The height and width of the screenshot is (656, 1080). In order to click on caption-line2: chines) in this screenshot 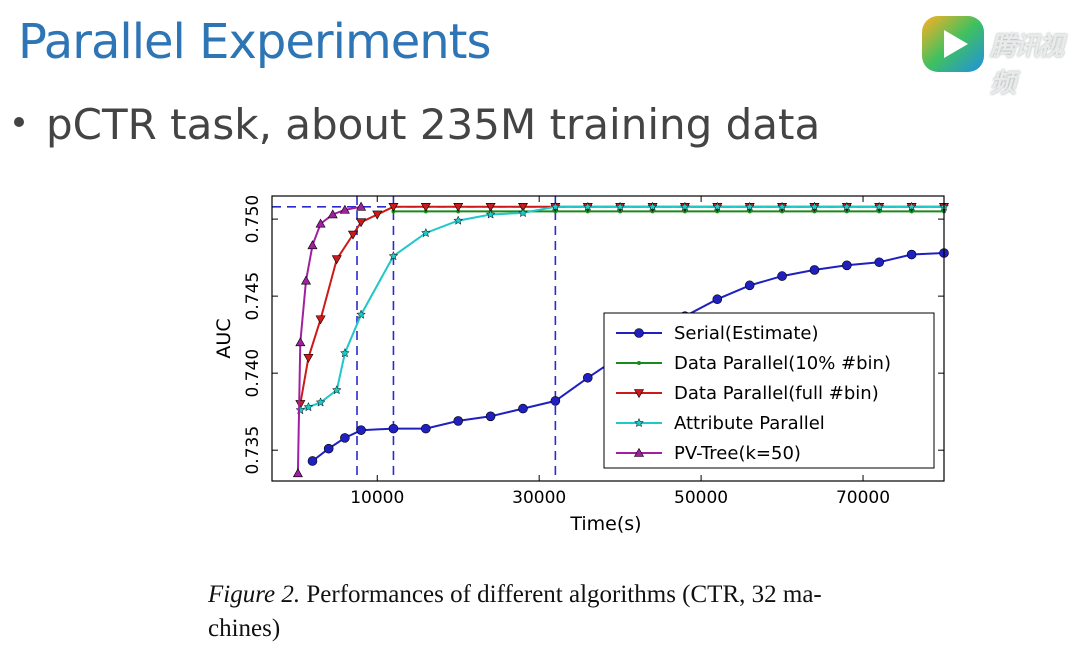, I will do `click(244, 628)`.